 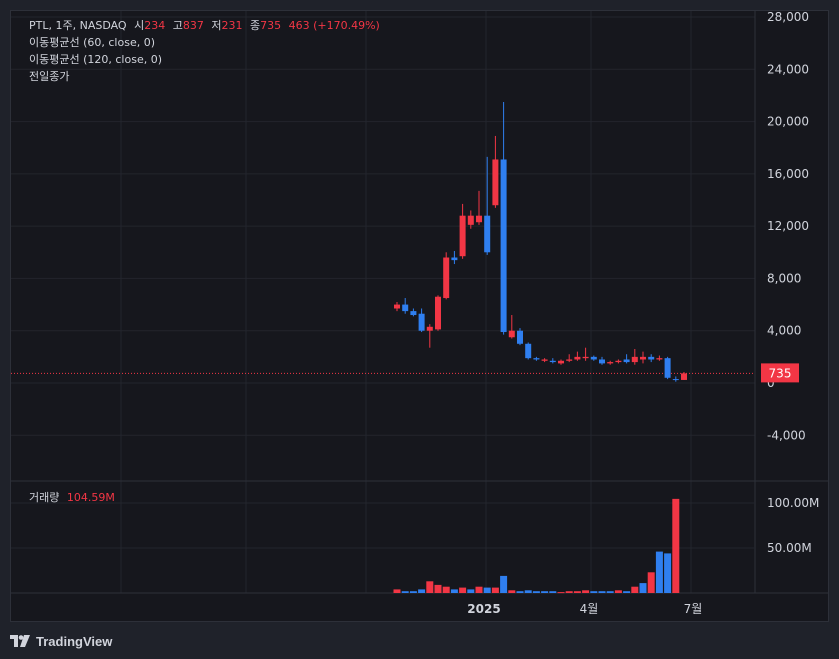 I want to click on price-tick-label: -4,000, so click(x=786, y=435).